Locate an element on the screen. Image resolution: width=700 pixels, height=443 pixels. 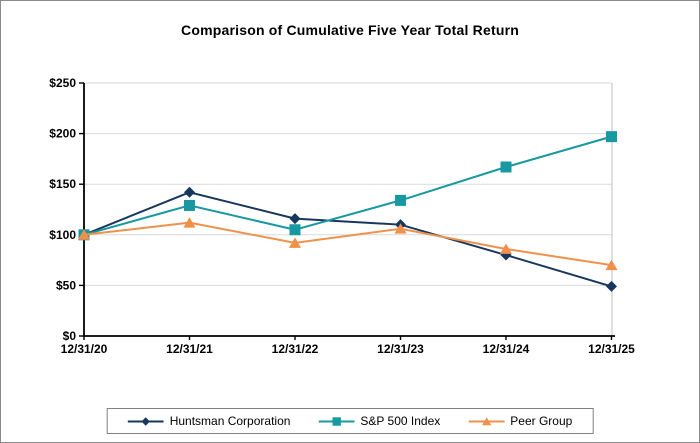
x-tick-label: 12/31/20 is located at coordinates (84, 349).